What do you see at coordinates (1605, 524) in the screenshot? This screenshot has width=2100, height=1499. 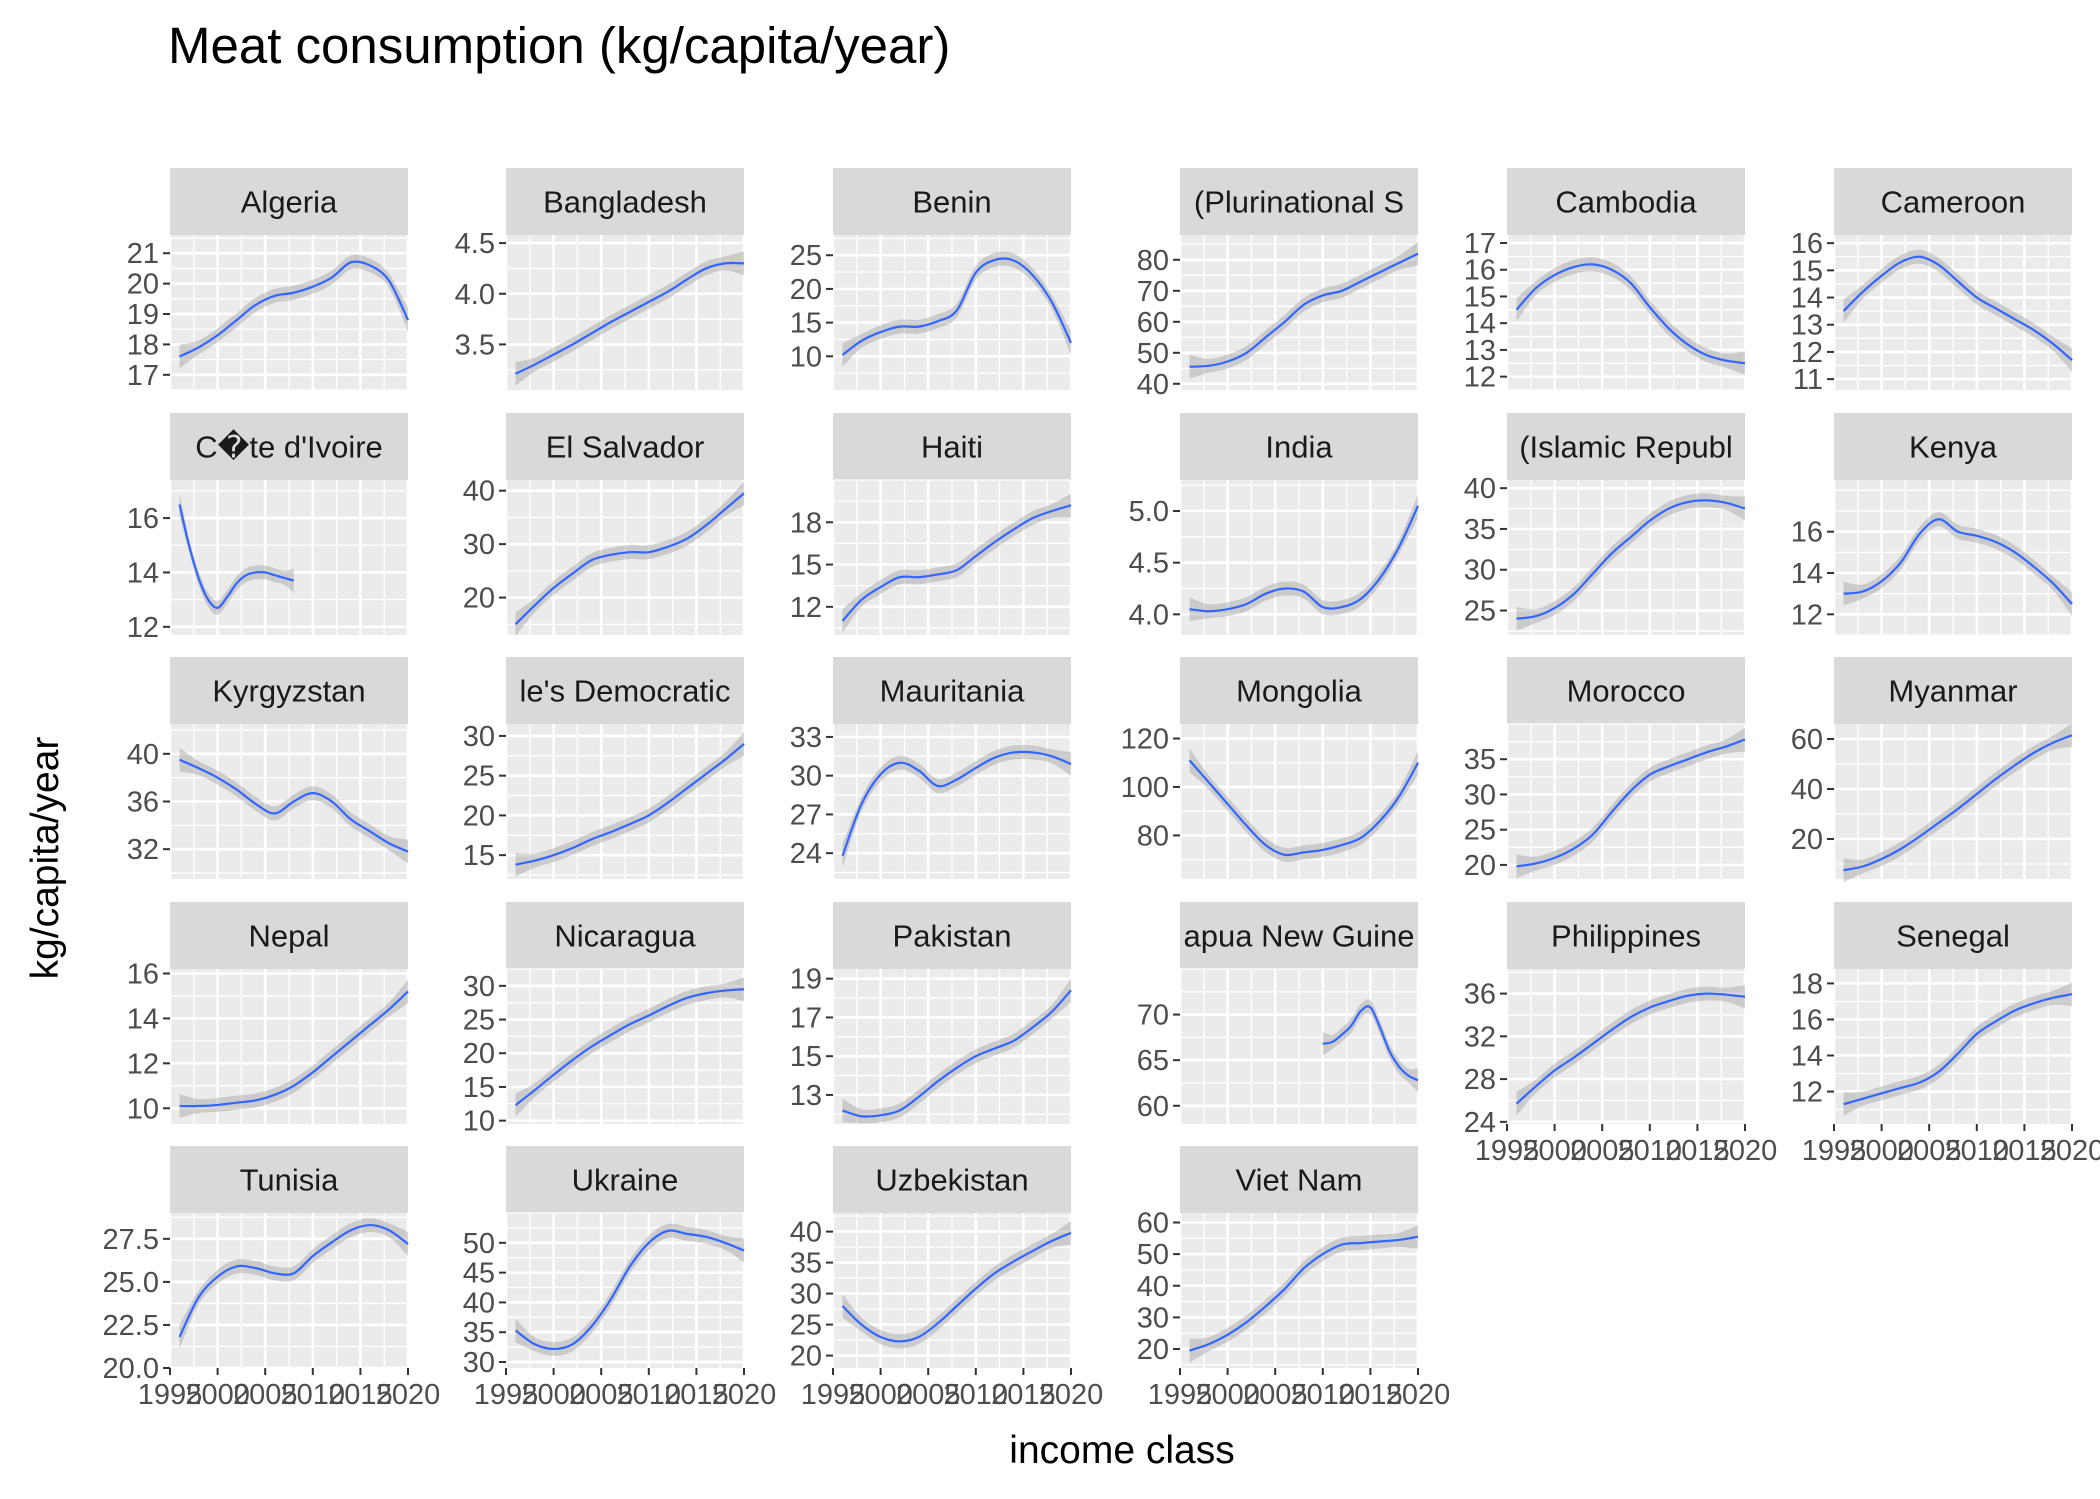 I see `facet-panel: (Islamic Republ 25 30 35 40` at bounding box center [1605, 524].